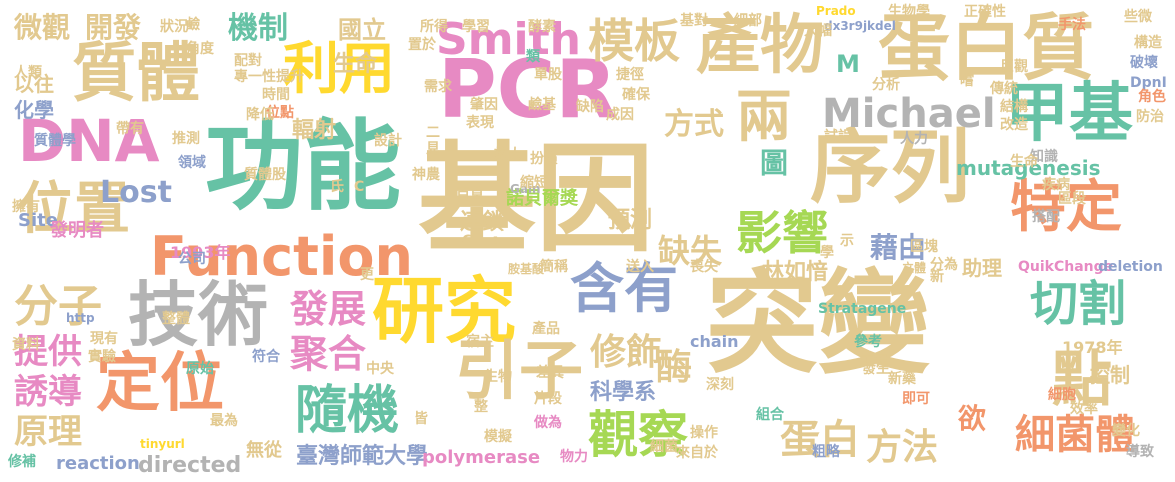  I want to click on cloud-word: 原始, so click(200, 369).